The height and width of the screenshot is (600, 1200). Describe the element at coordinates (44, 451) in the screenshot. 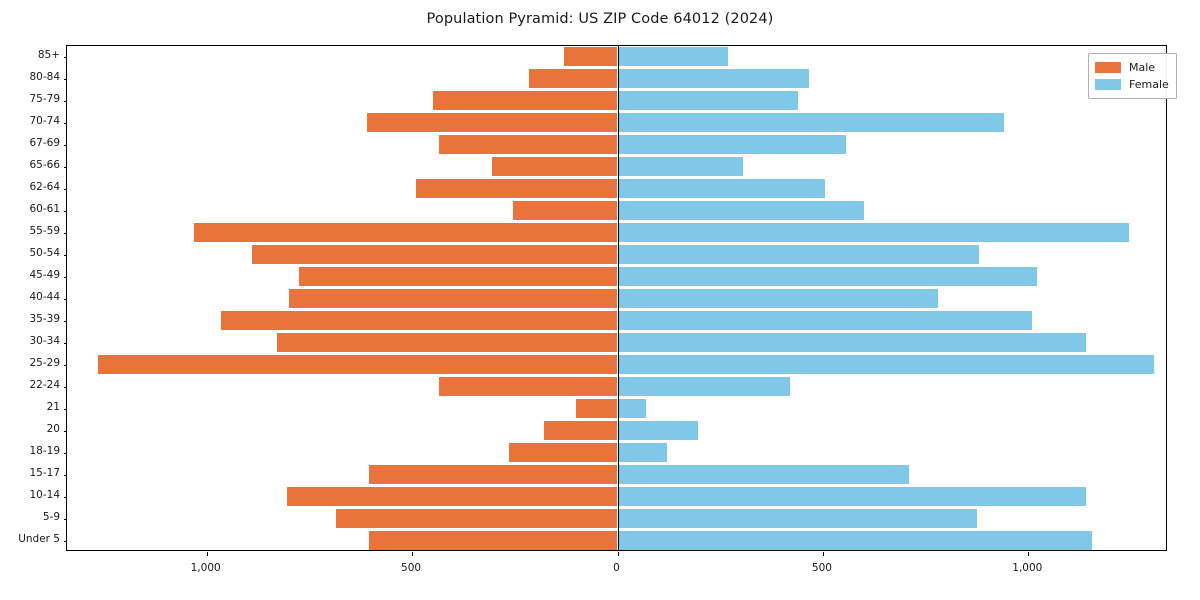

I see `y-axis-label-18-19: 18-19` at that location.